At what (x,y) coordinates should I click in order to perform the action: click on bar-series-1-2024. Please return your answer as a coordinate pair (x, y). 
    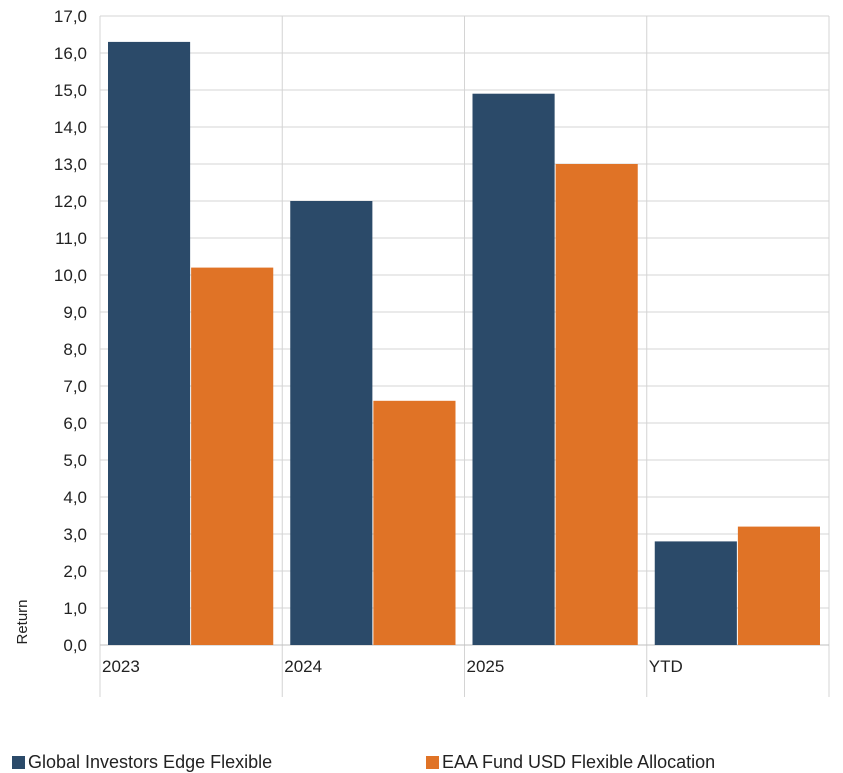
    Looking at the image, I should click on (331, 423).